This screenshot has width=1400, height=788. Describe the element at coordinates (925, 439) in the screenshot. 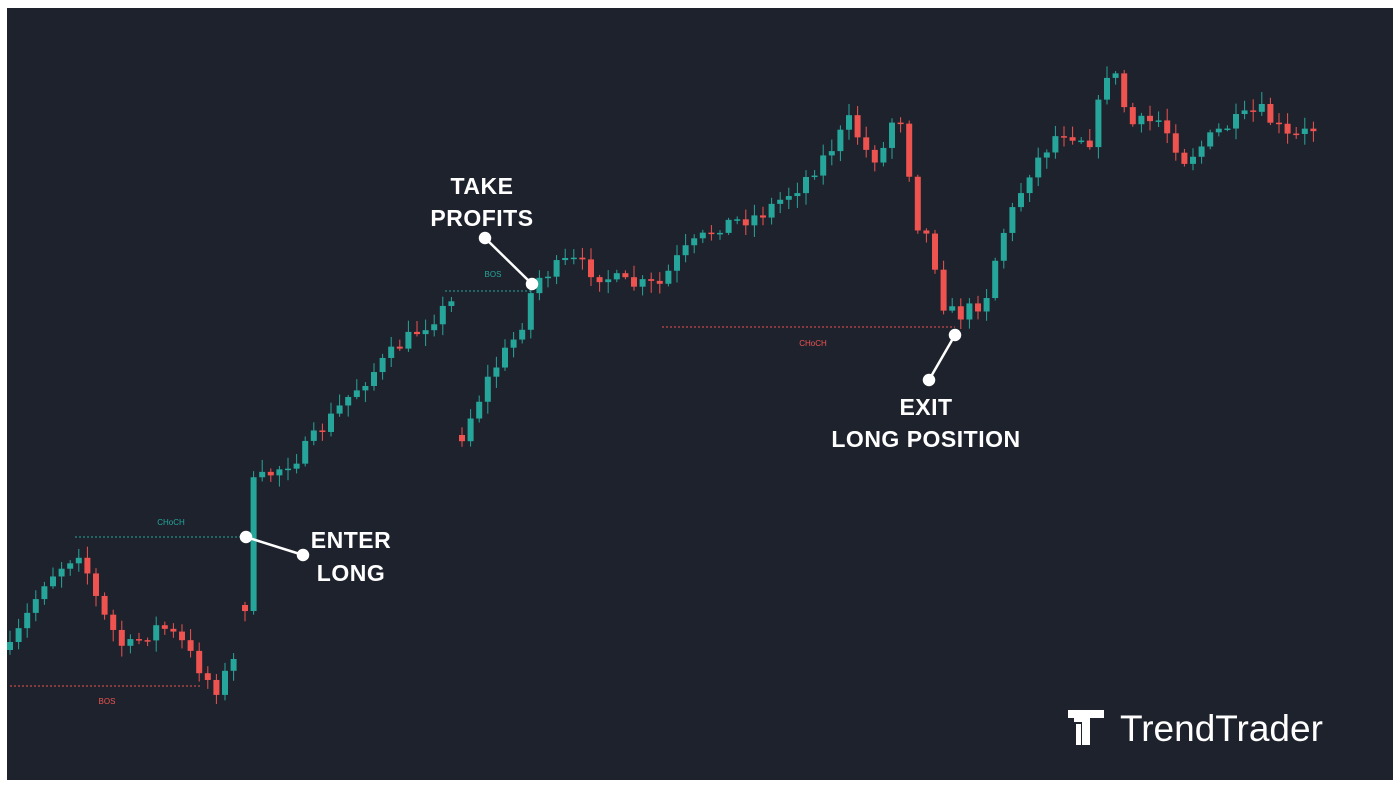

I see `annotation-text: LONG POSITION` at that location.